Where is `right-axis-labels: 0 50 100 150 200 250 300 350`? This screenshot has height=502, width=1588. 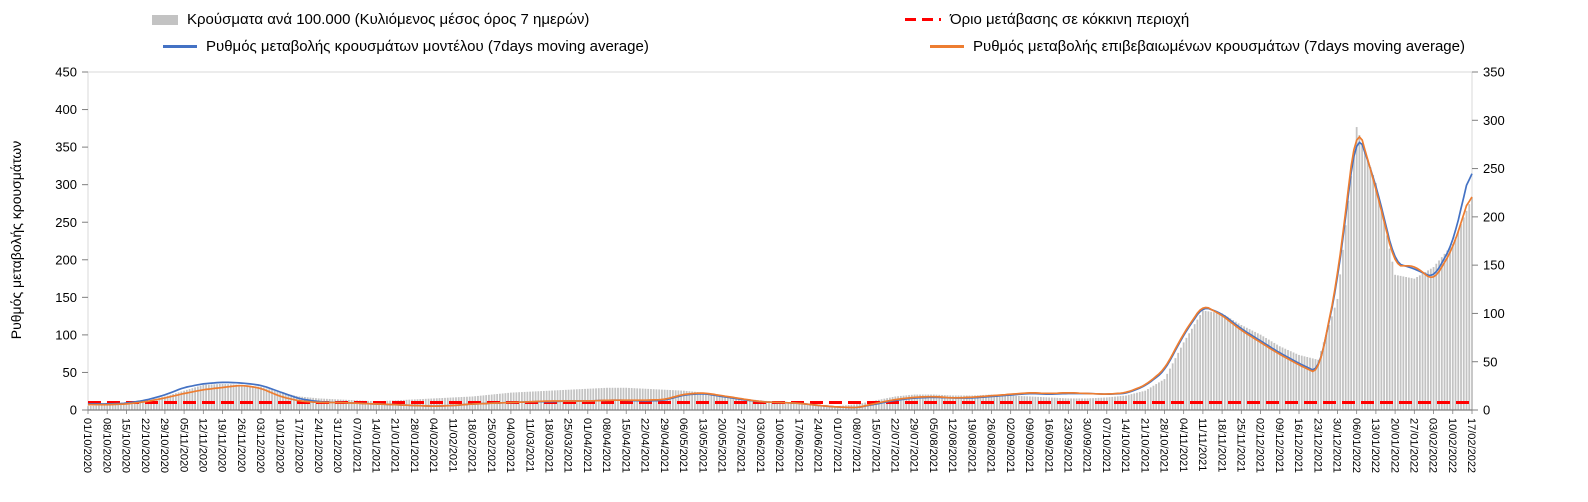
right-axis-labels: 0 50 100 150 200 250 300 350 is located at coordinates (1488, 241).